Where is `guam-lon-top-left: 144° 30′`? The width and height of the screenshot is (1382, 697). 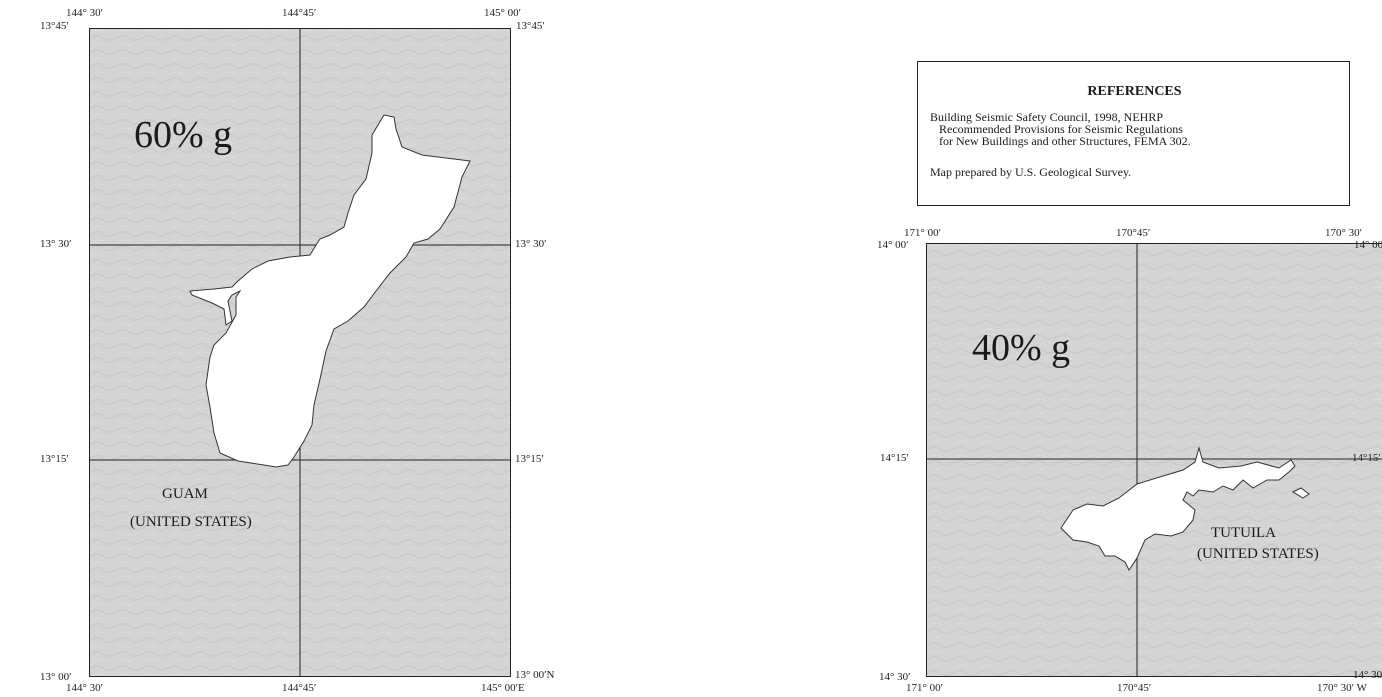
guam-lon-top-left: 144° 30′ is located at coordinates (85, 13).